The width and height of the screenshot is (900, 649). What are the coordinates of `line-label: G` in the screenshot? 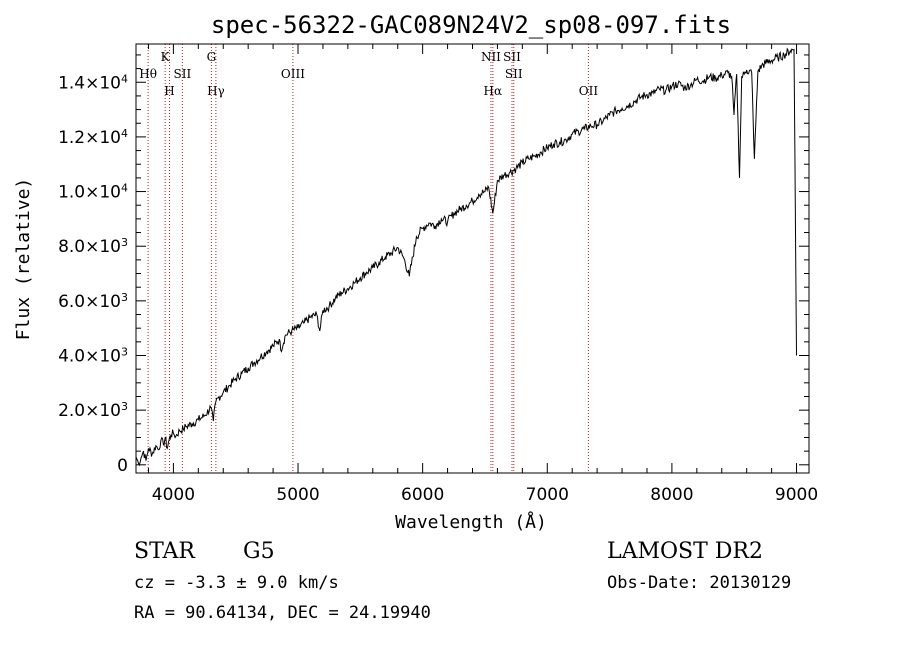 It's located at (212, 57).